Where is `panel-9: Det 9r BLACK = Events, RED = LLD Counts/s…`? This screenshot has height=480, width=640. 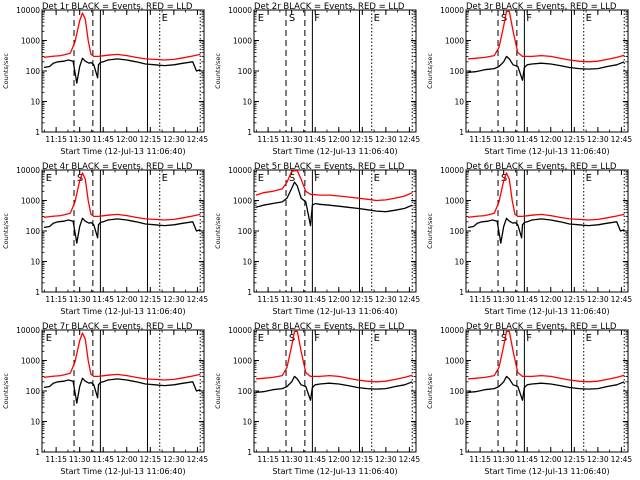 panel-9: Det 9r BLACK = Events, RED = LLD Counts/s… is located at coordinates (529, 399).